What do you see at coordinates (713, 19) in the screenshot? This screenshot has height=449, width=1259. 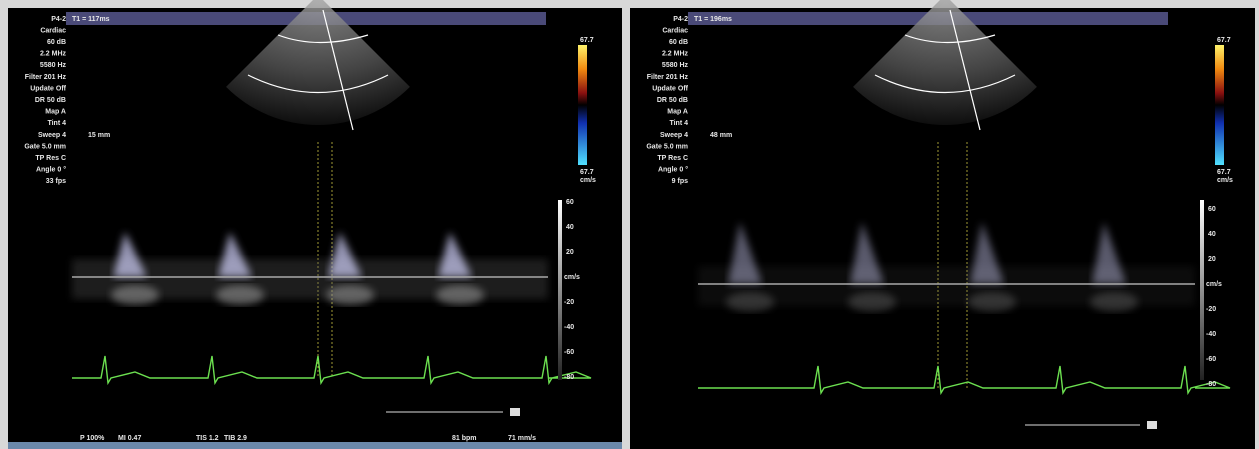 I see `header: T1 = 196ms` at bounding box center [713, 19].